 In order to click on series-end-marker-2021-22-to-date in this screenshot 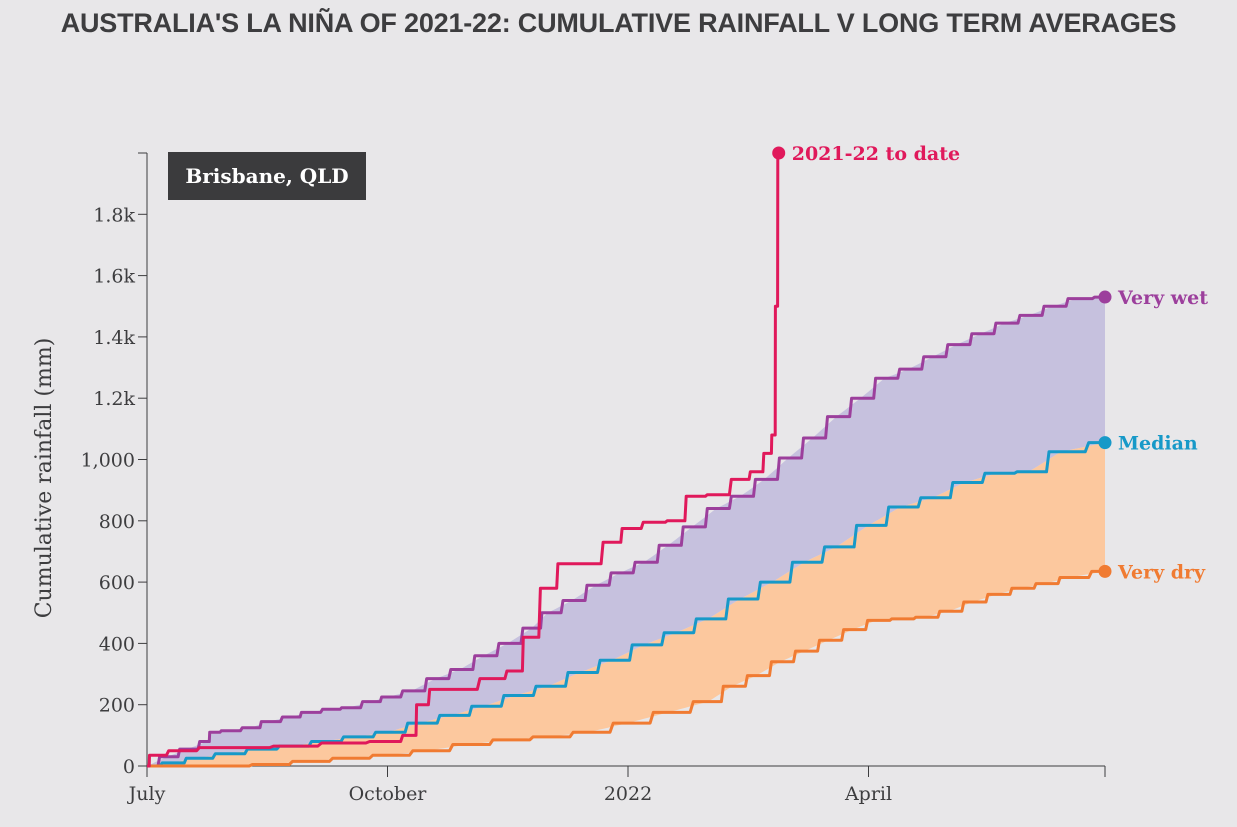, I will do `click(779, 153)`.